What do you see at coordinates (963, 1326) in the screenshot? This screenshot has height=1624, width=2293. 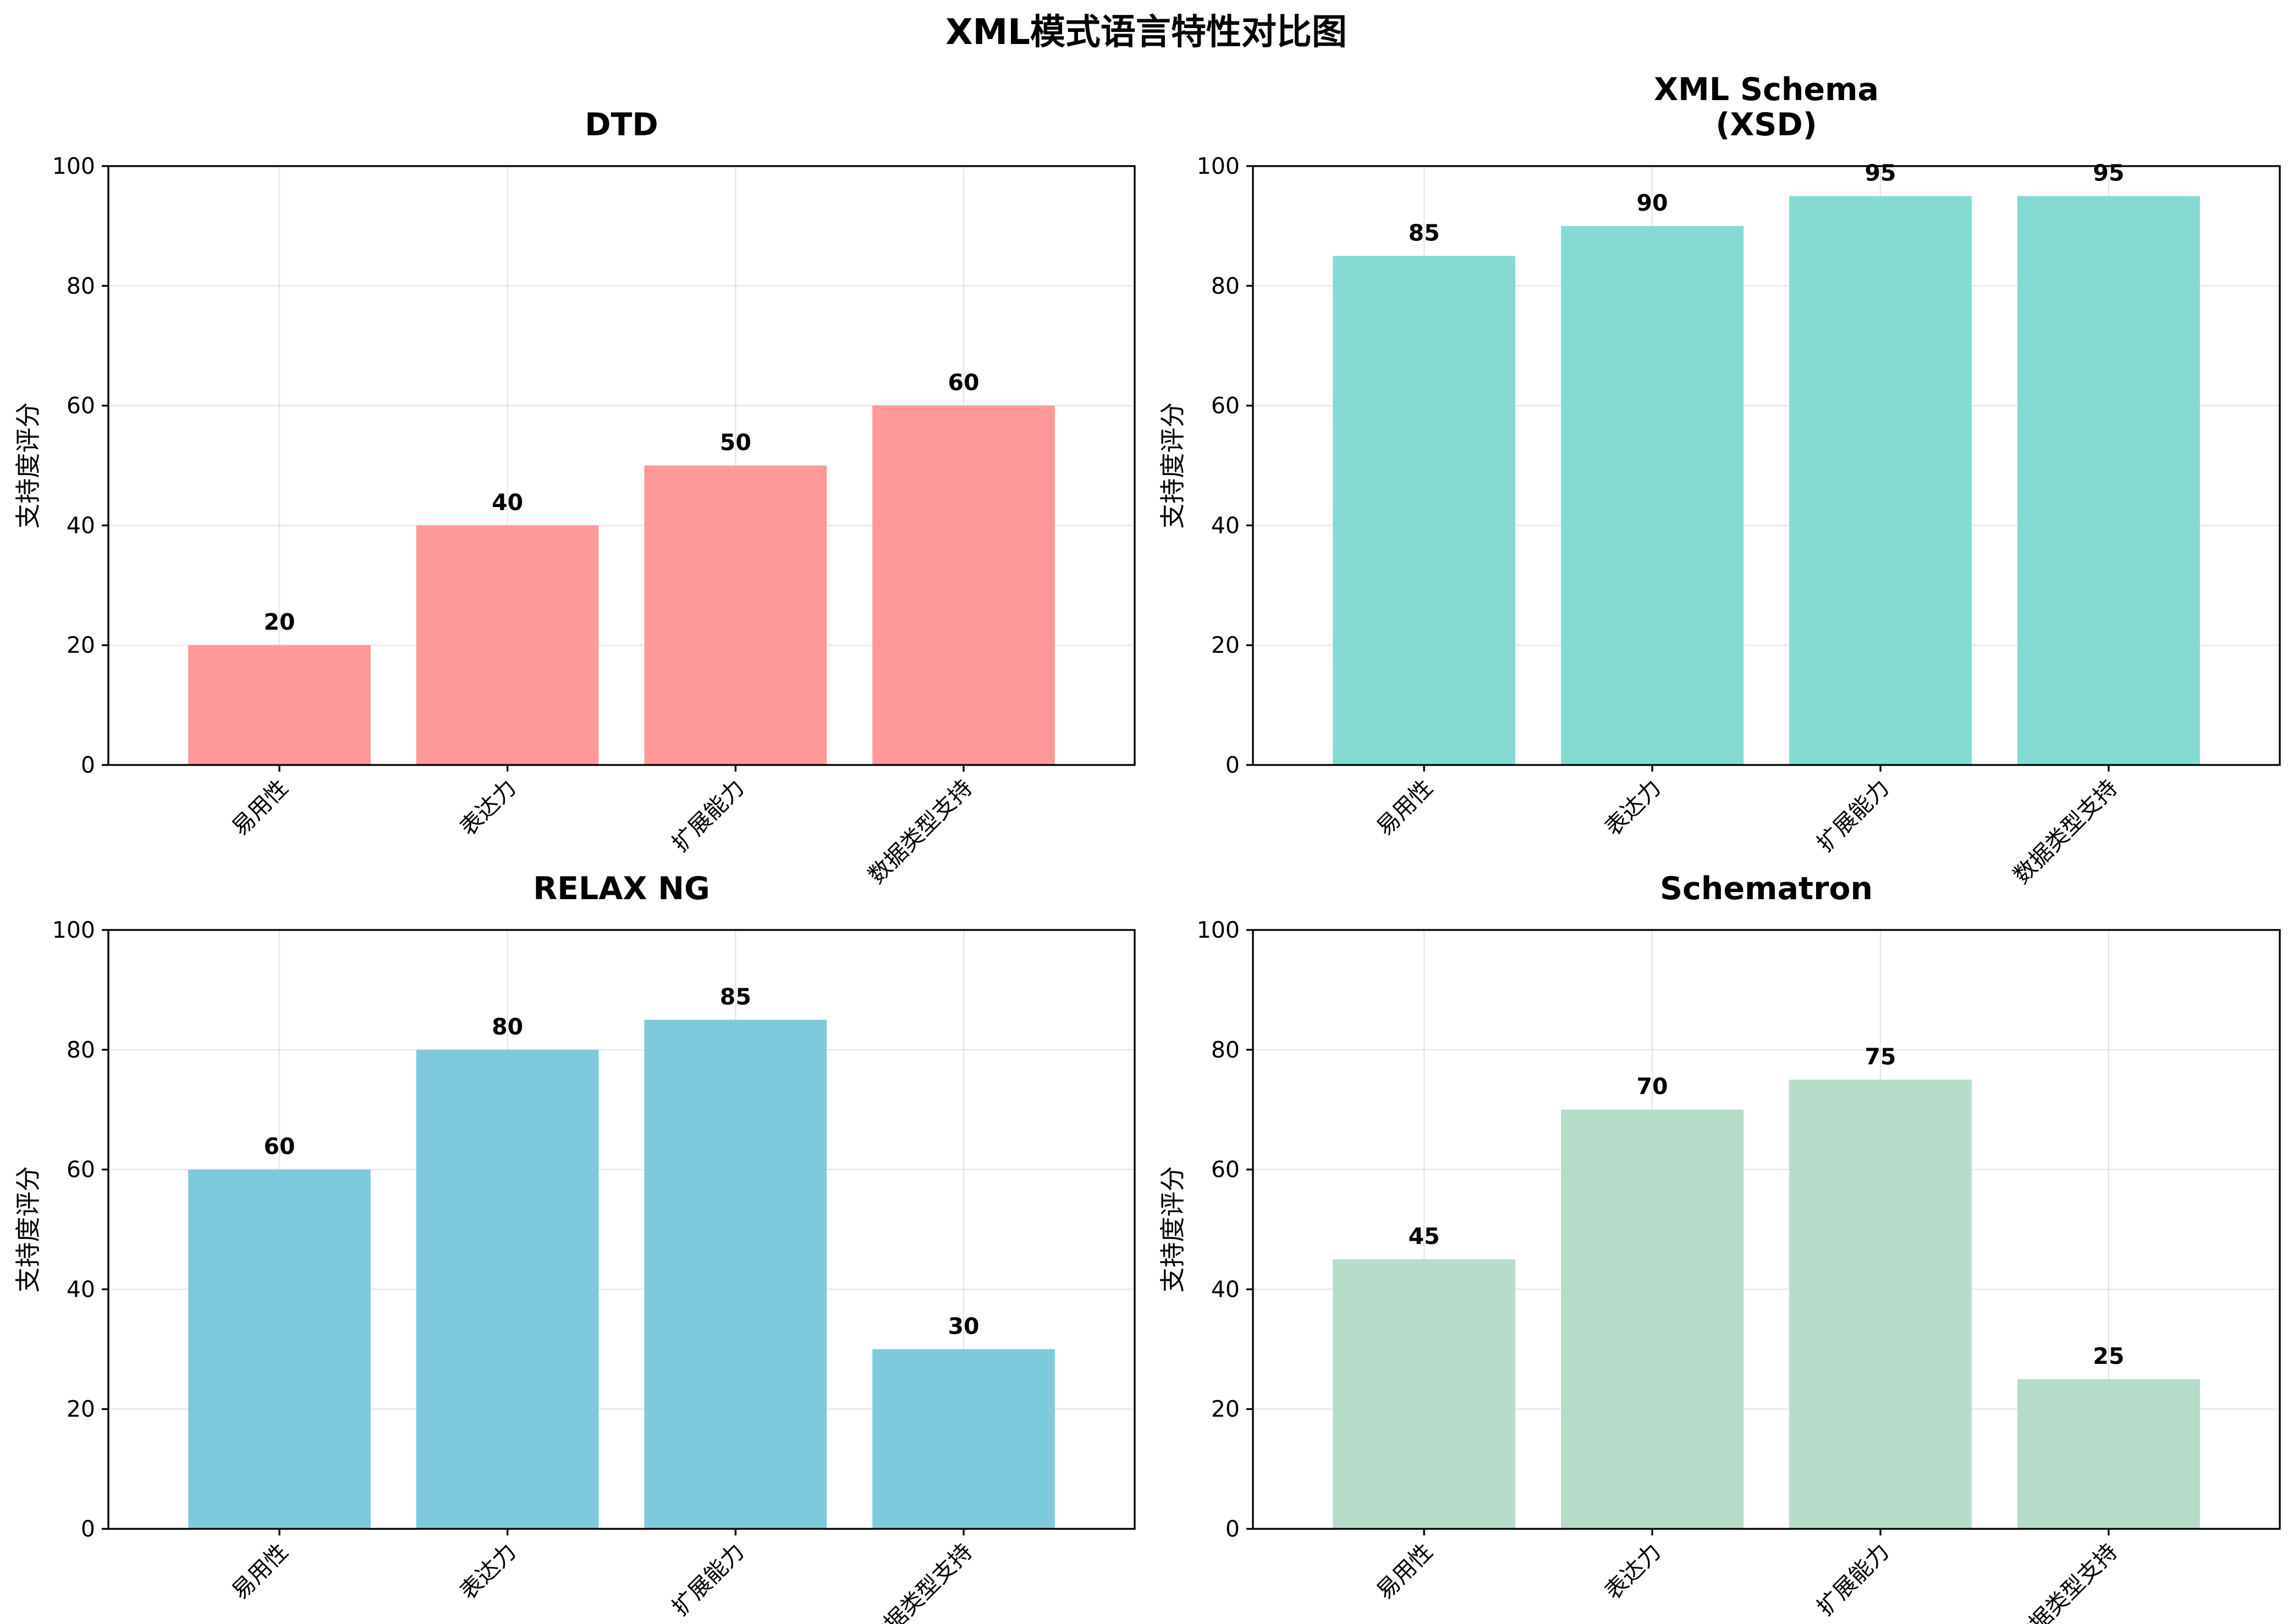 I see `data-label: 30` at bounding box center [963, 1326].